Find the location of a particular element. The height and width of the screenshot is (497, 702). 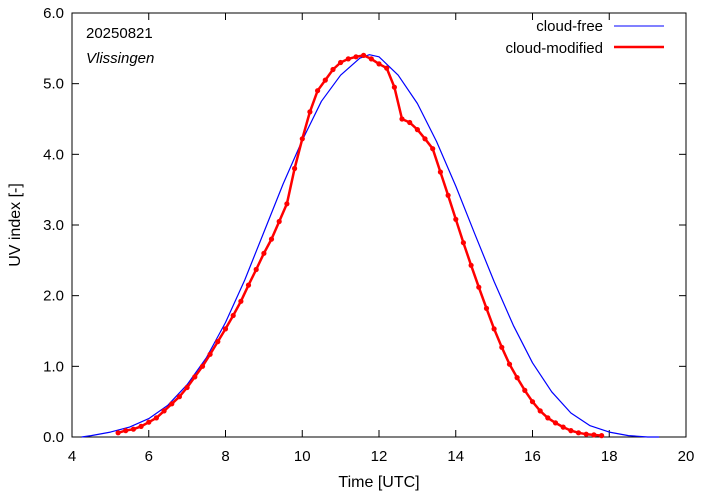

y-tick-label: 3.0 is located at coordinates (53, 225).